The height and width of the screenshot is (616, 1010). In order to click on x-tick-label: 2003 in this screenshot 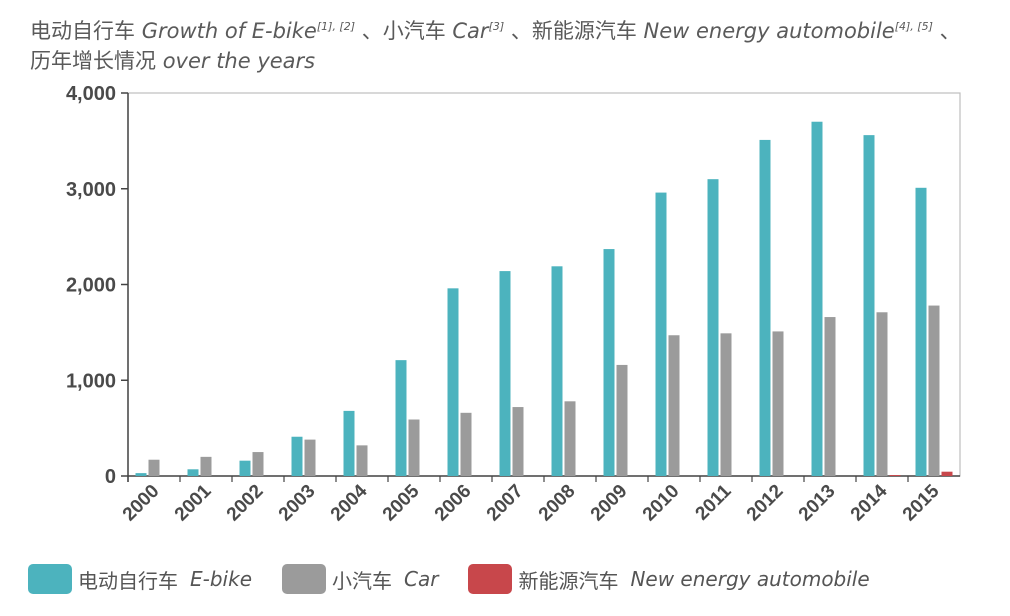, I will do `click(297, 503)`.